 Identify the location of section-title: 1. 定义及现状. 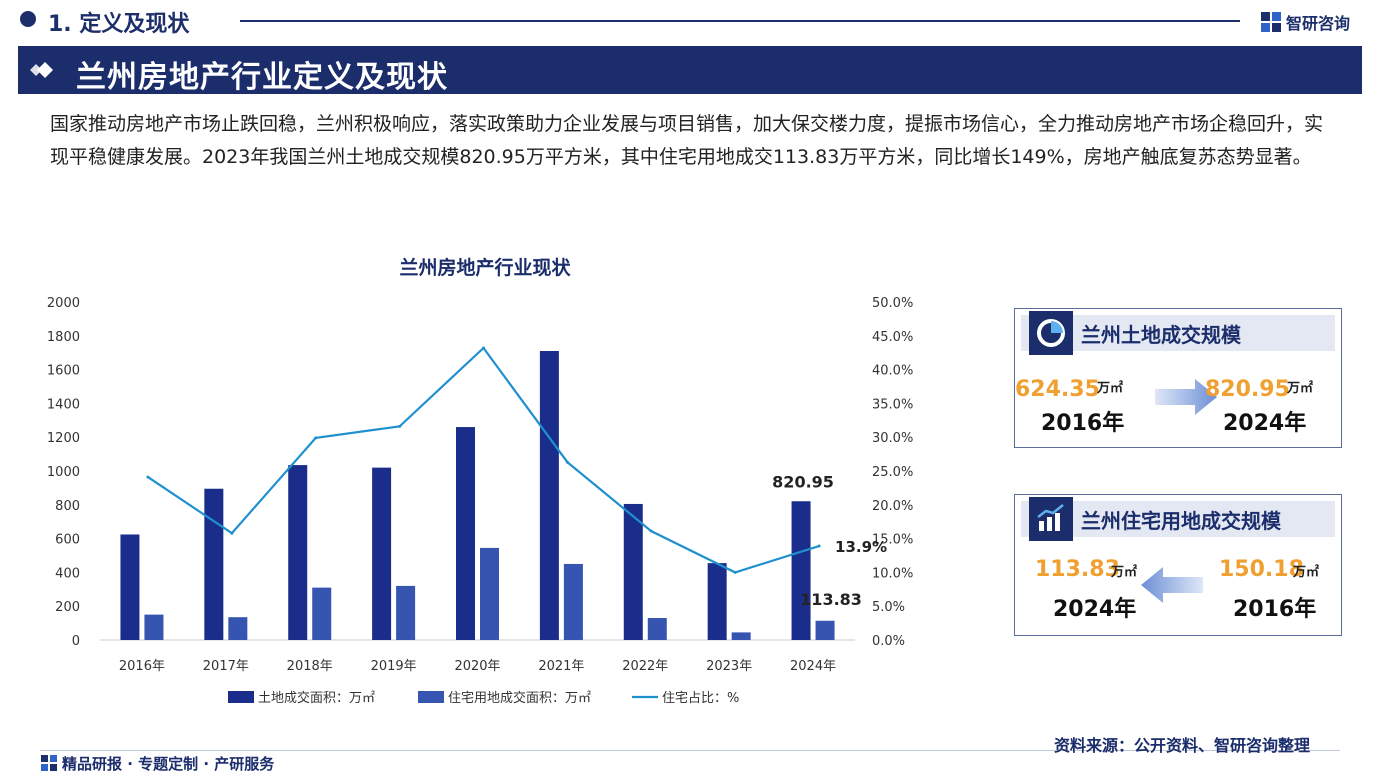
(119, 24).